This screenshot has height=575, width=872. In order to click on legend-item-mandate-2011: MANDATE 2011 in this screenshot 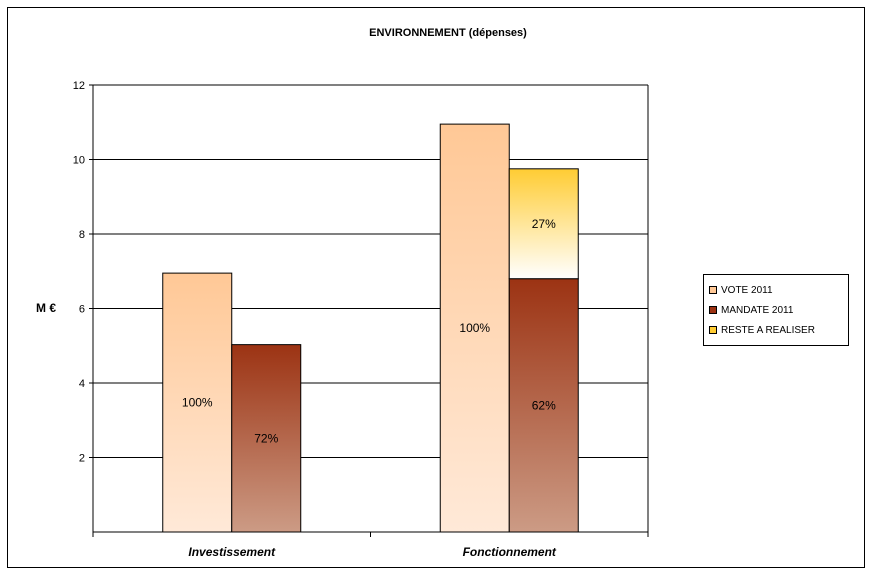, I will do `click(778, 310)`.